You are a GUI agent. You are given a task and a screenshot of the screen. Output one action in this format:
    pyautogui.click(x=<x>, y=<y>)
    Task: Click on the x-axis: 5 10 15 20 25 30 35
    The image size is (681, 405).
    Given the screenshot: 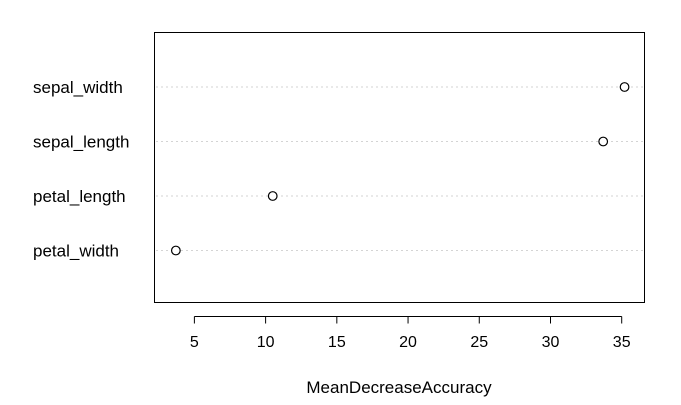 What is the action you would take?
    pyautogui.click(x=410, y=333)
    